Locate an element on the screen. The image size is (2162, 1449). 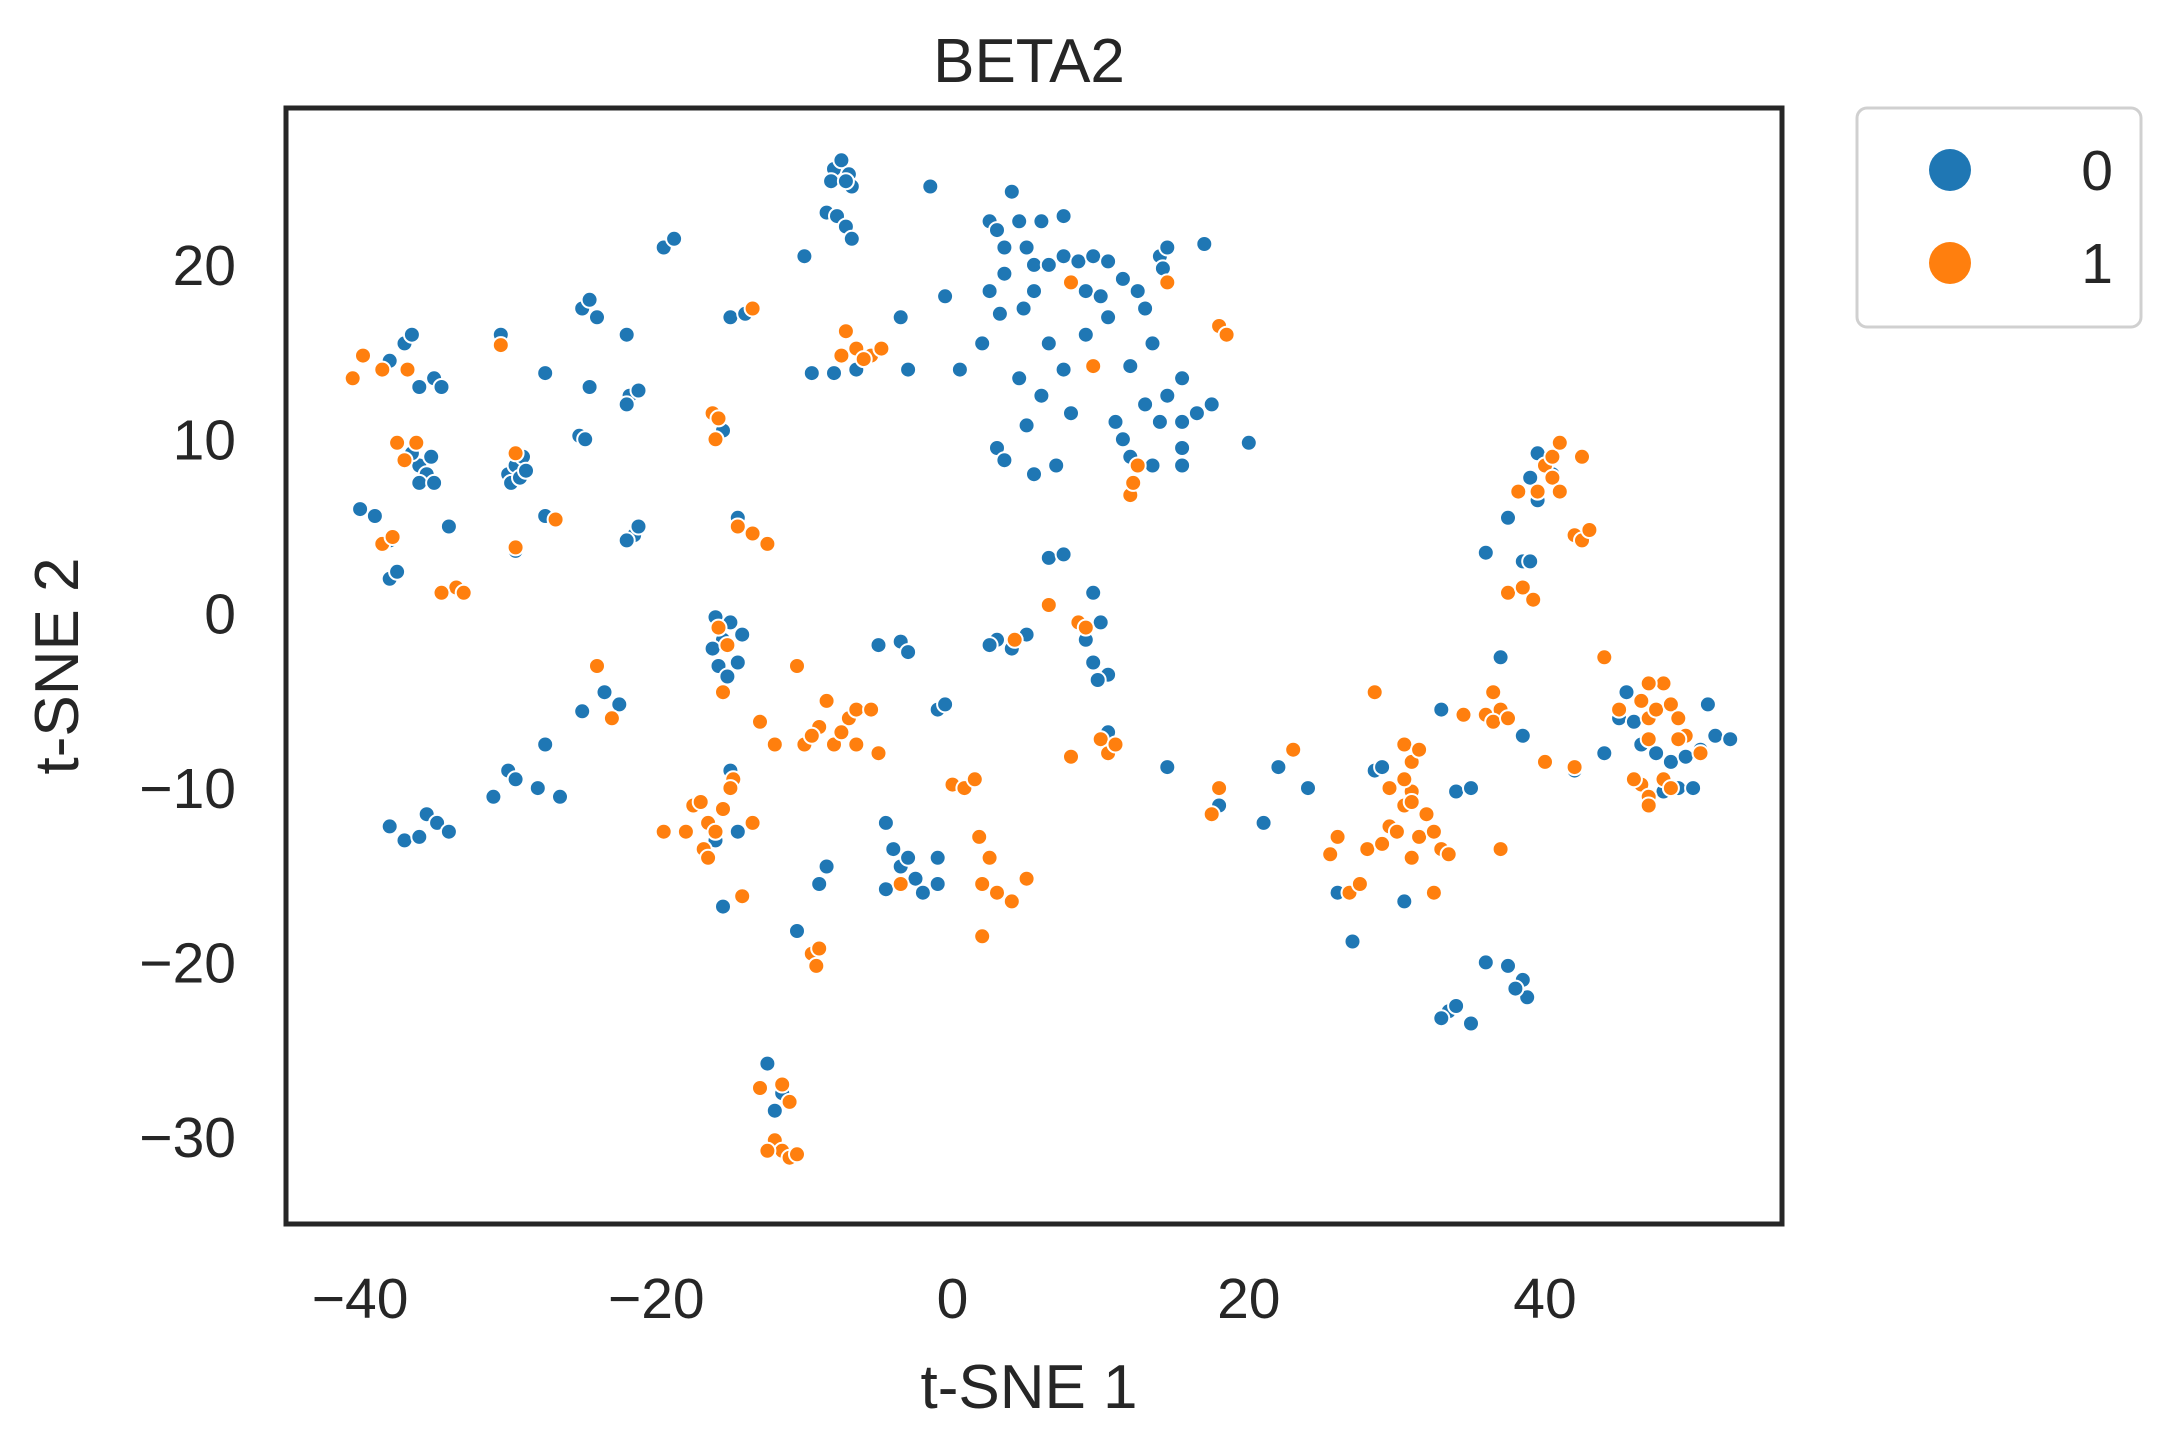
legend-label-1: 1 is located at coordinates (2097, 264).